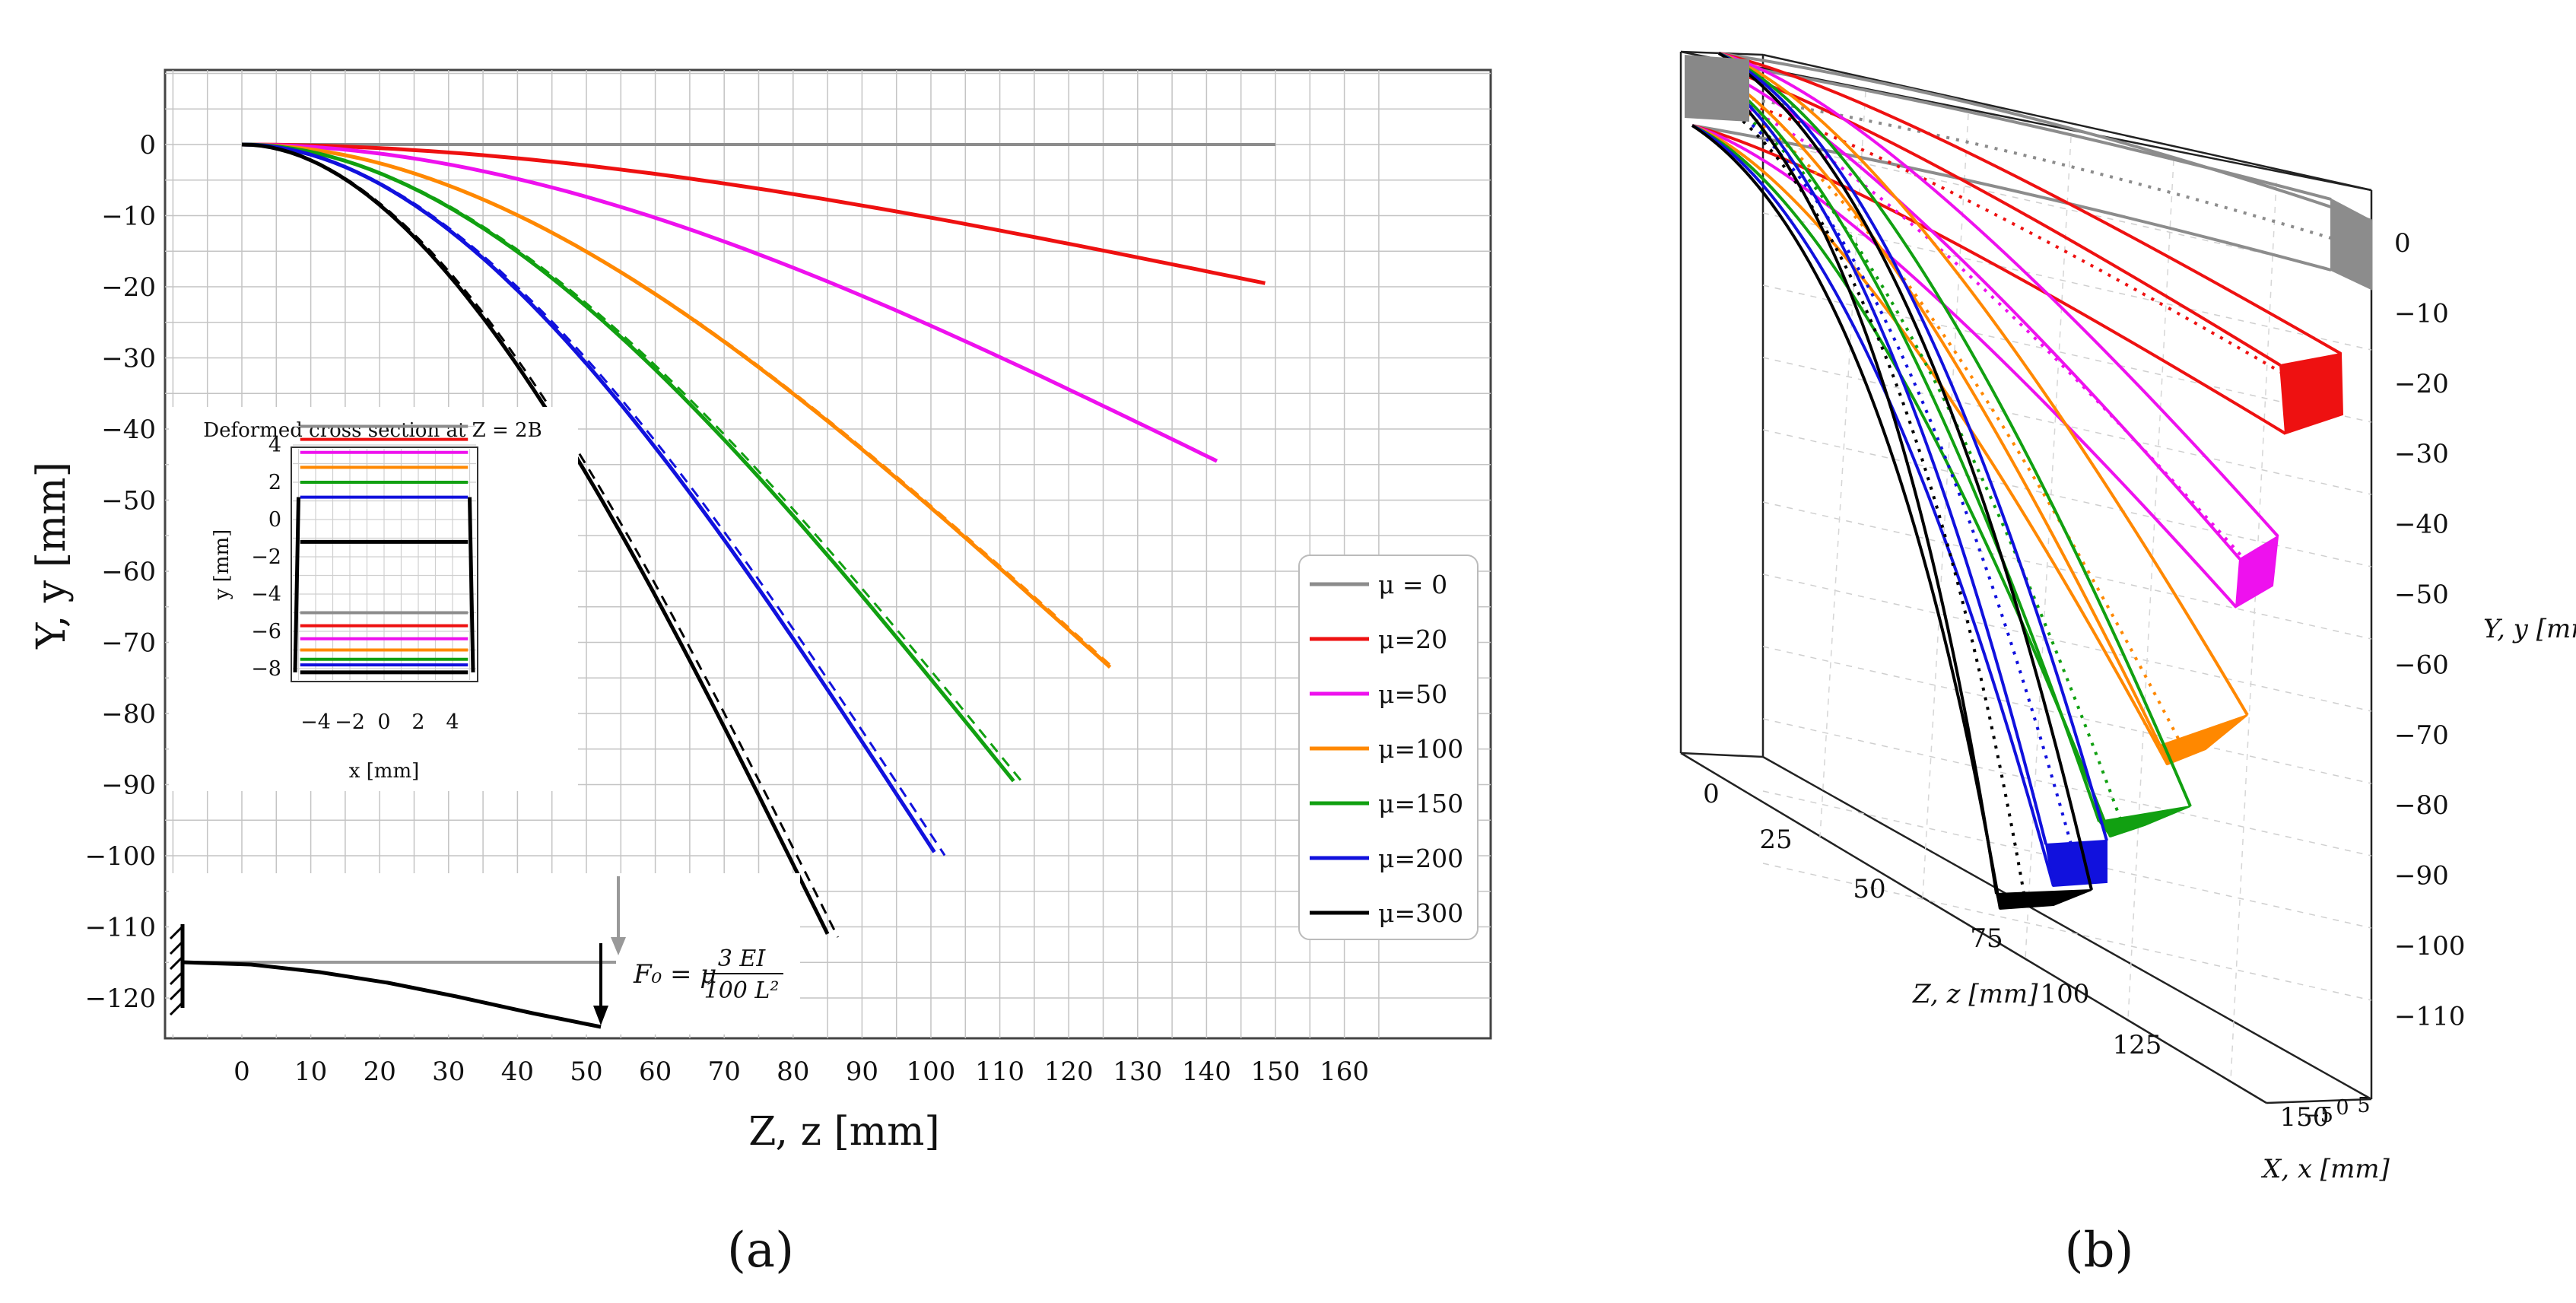 The height and width of the screenshot is (1303, 2576). I want to click on force-denominator: 100 L², so click(742, 990).